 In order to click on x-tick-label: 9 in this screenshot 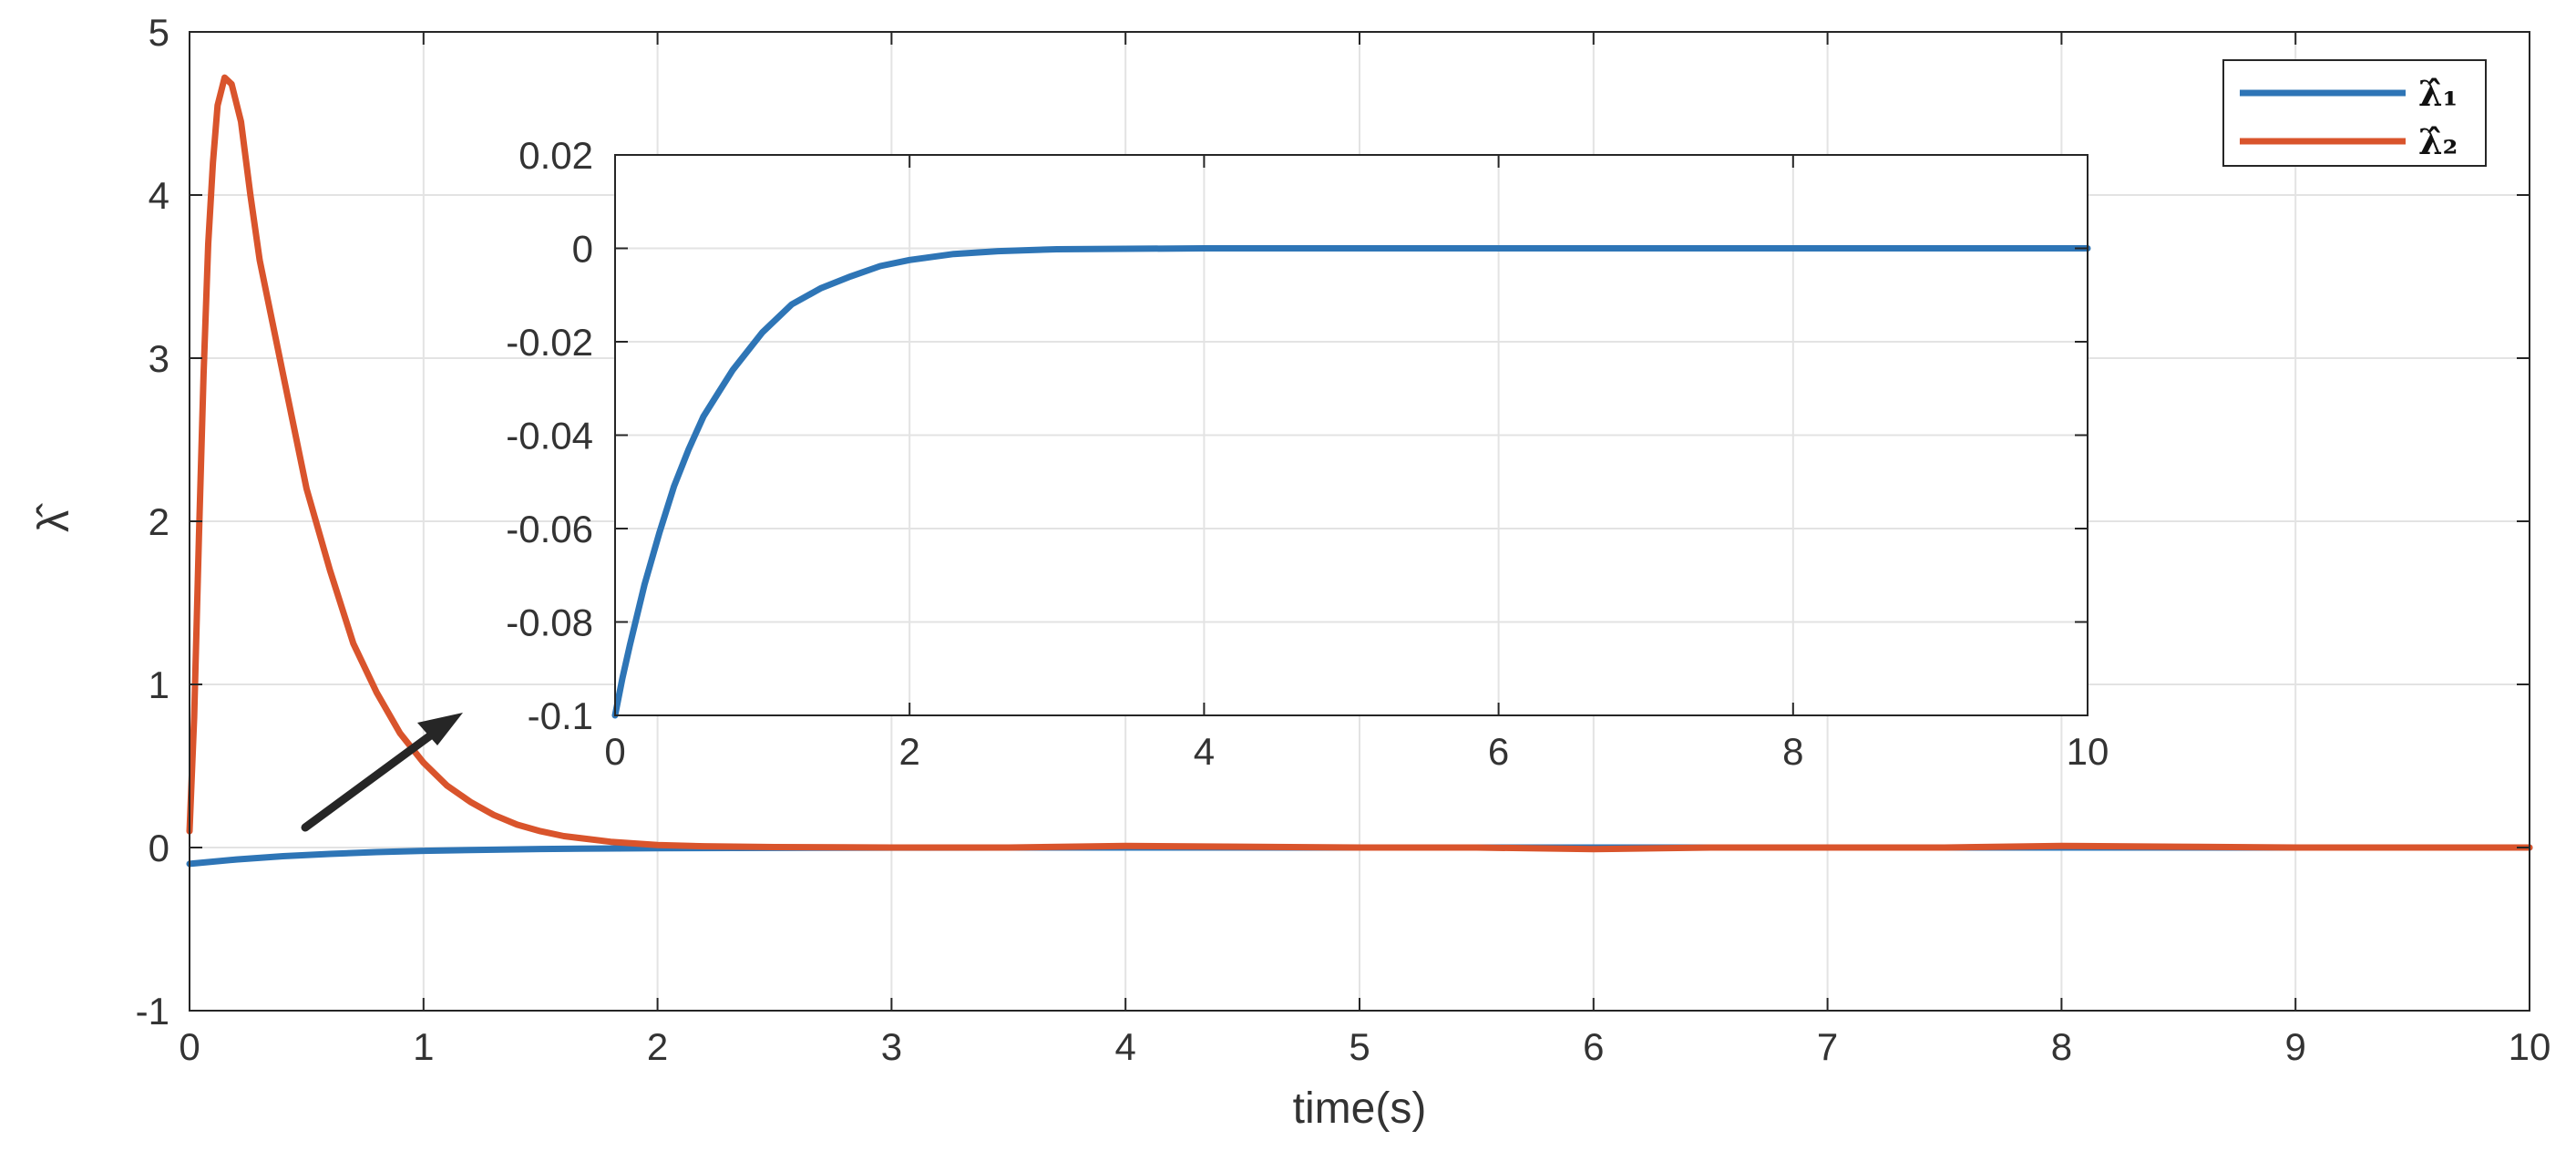, I will do `click(2296, 1046)`.